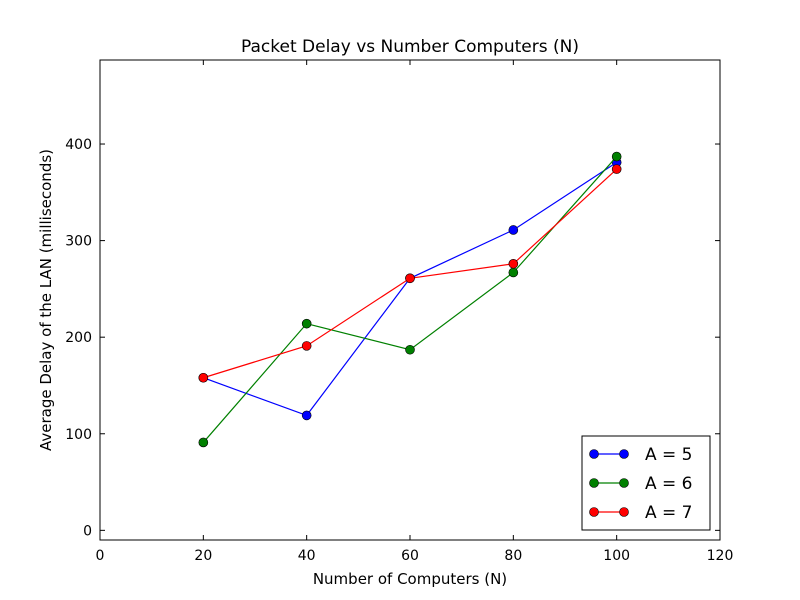 This screenshot has width=800, height=600. I want to click on legend: A = 5 A = 6 A = 7, so click(646, 483).